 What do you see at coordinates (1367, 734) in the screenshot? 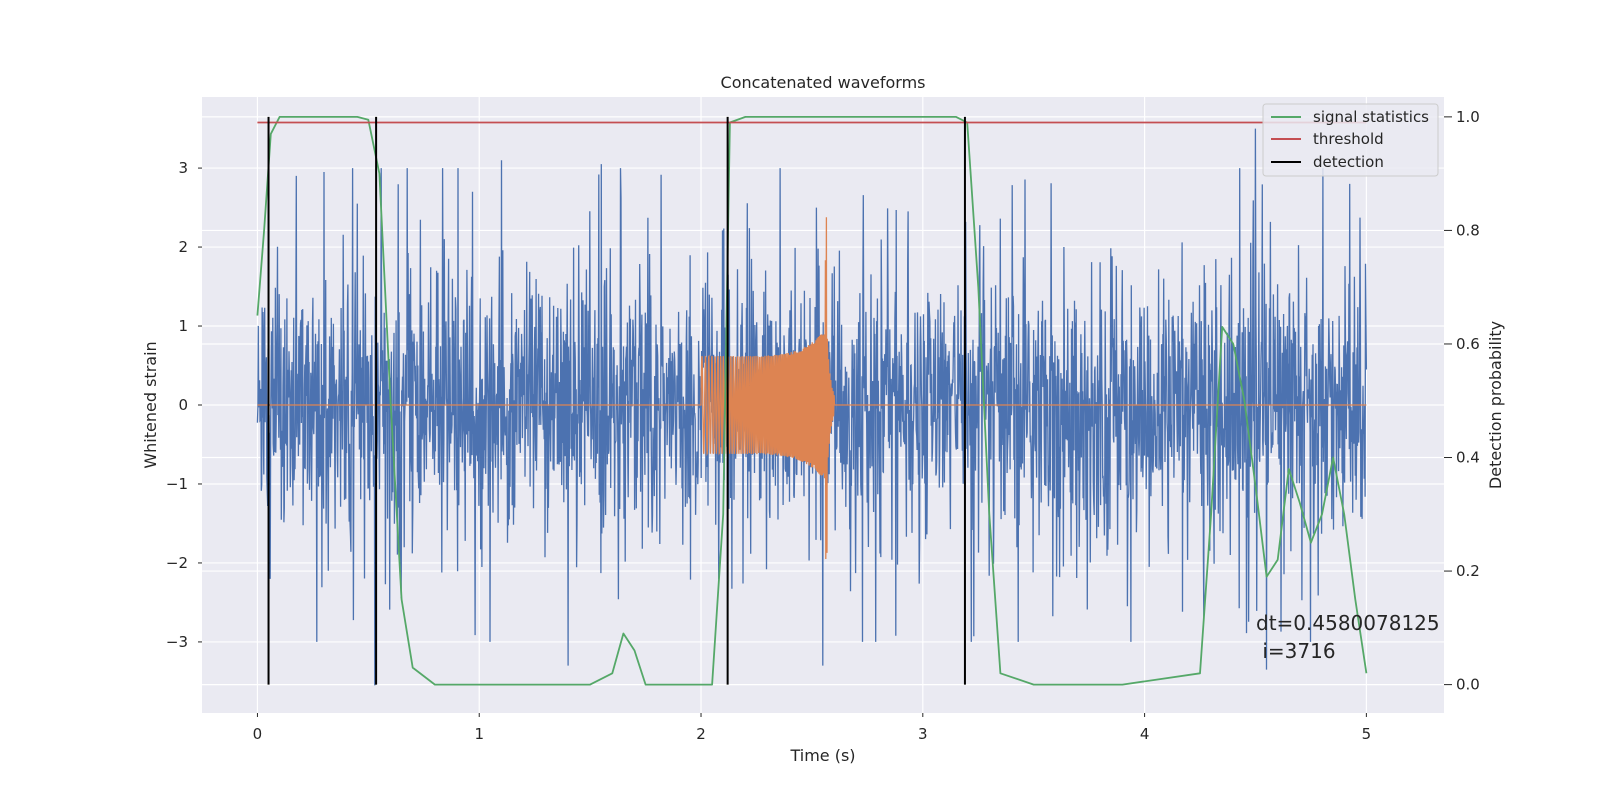
I see `x-tick-label: 5` at bounding box center [1367, 734].